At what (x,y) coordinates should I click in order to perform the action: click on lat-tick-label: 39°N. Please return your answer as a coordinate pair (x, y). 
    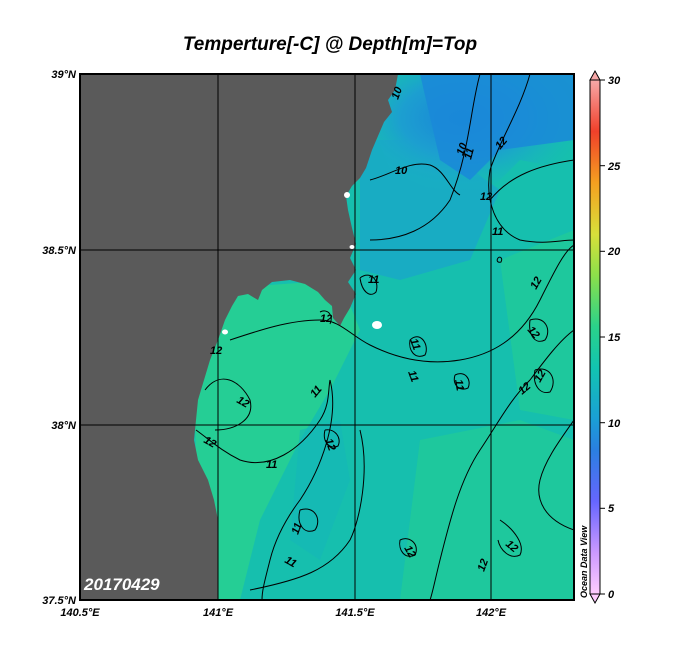
    Looking at the image, I should click on (64, 75).